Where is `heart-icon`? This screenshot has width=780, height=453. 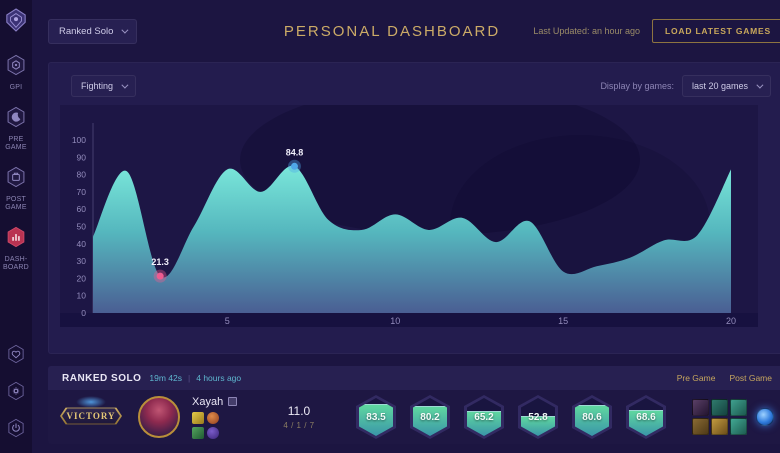
heart-icon is located at coordinates (16, 356).